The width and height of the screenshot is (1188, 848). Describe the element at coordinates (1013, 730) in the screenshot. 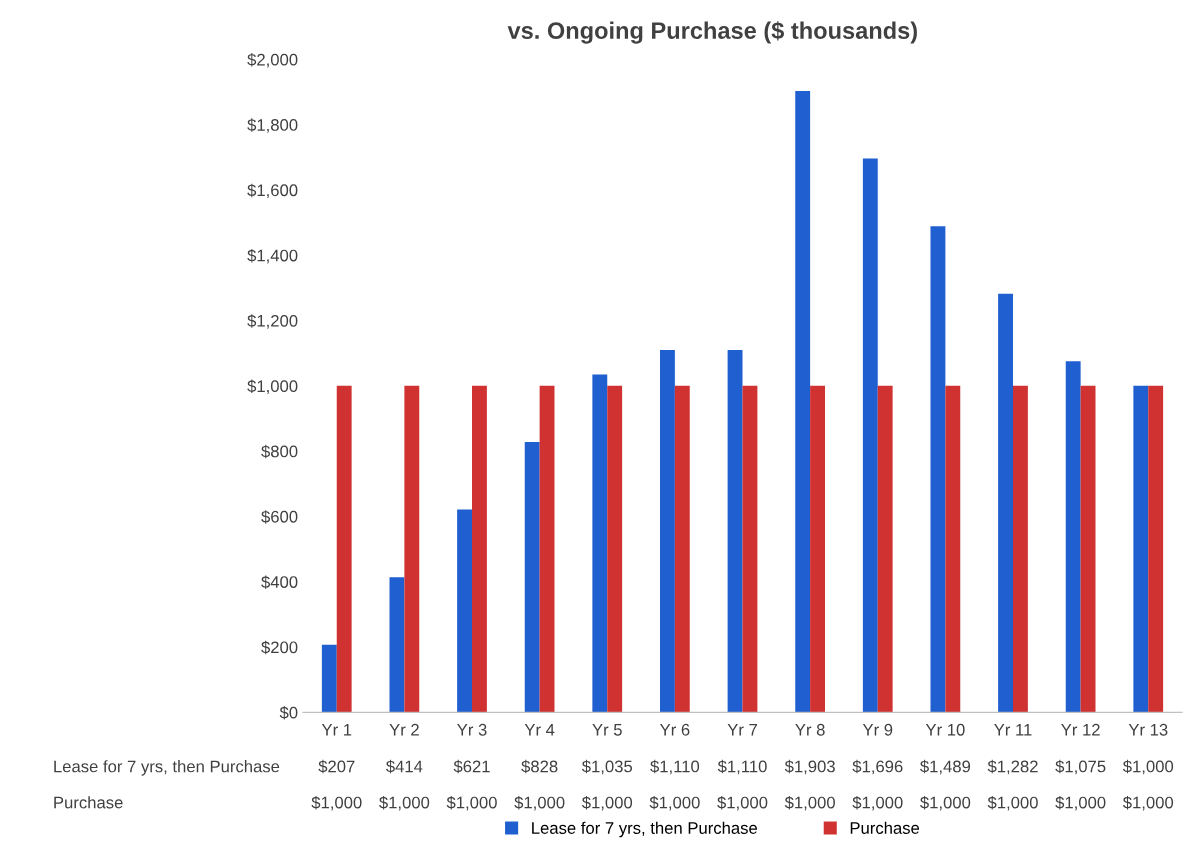

I see `x-tick-label: Yr 11` at that location.